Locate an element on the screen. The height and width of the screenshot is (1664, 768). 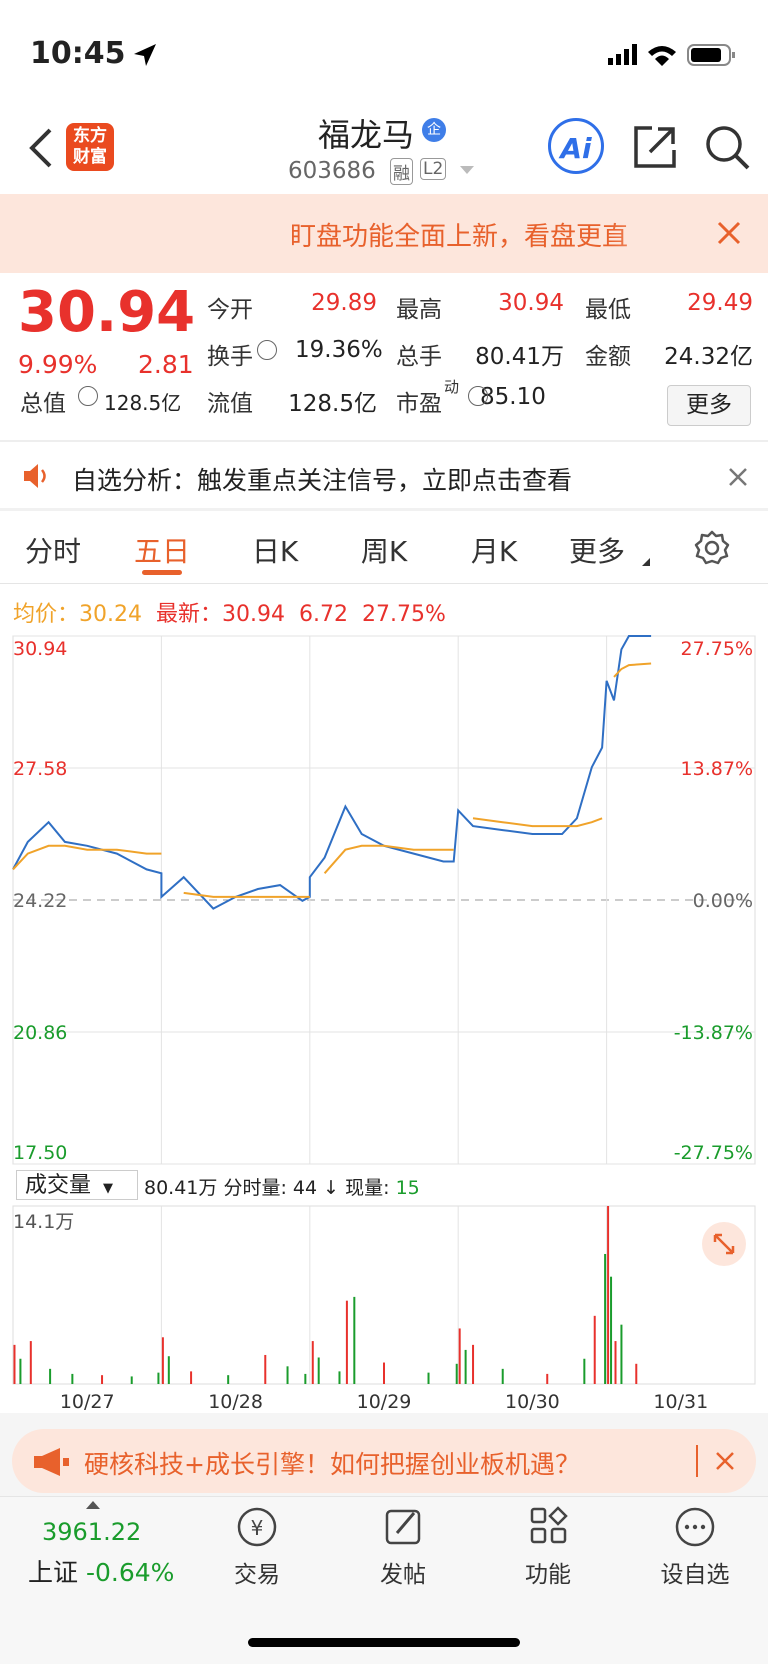
bottom-icons: ¥ is located at coordinates (476, 1526).